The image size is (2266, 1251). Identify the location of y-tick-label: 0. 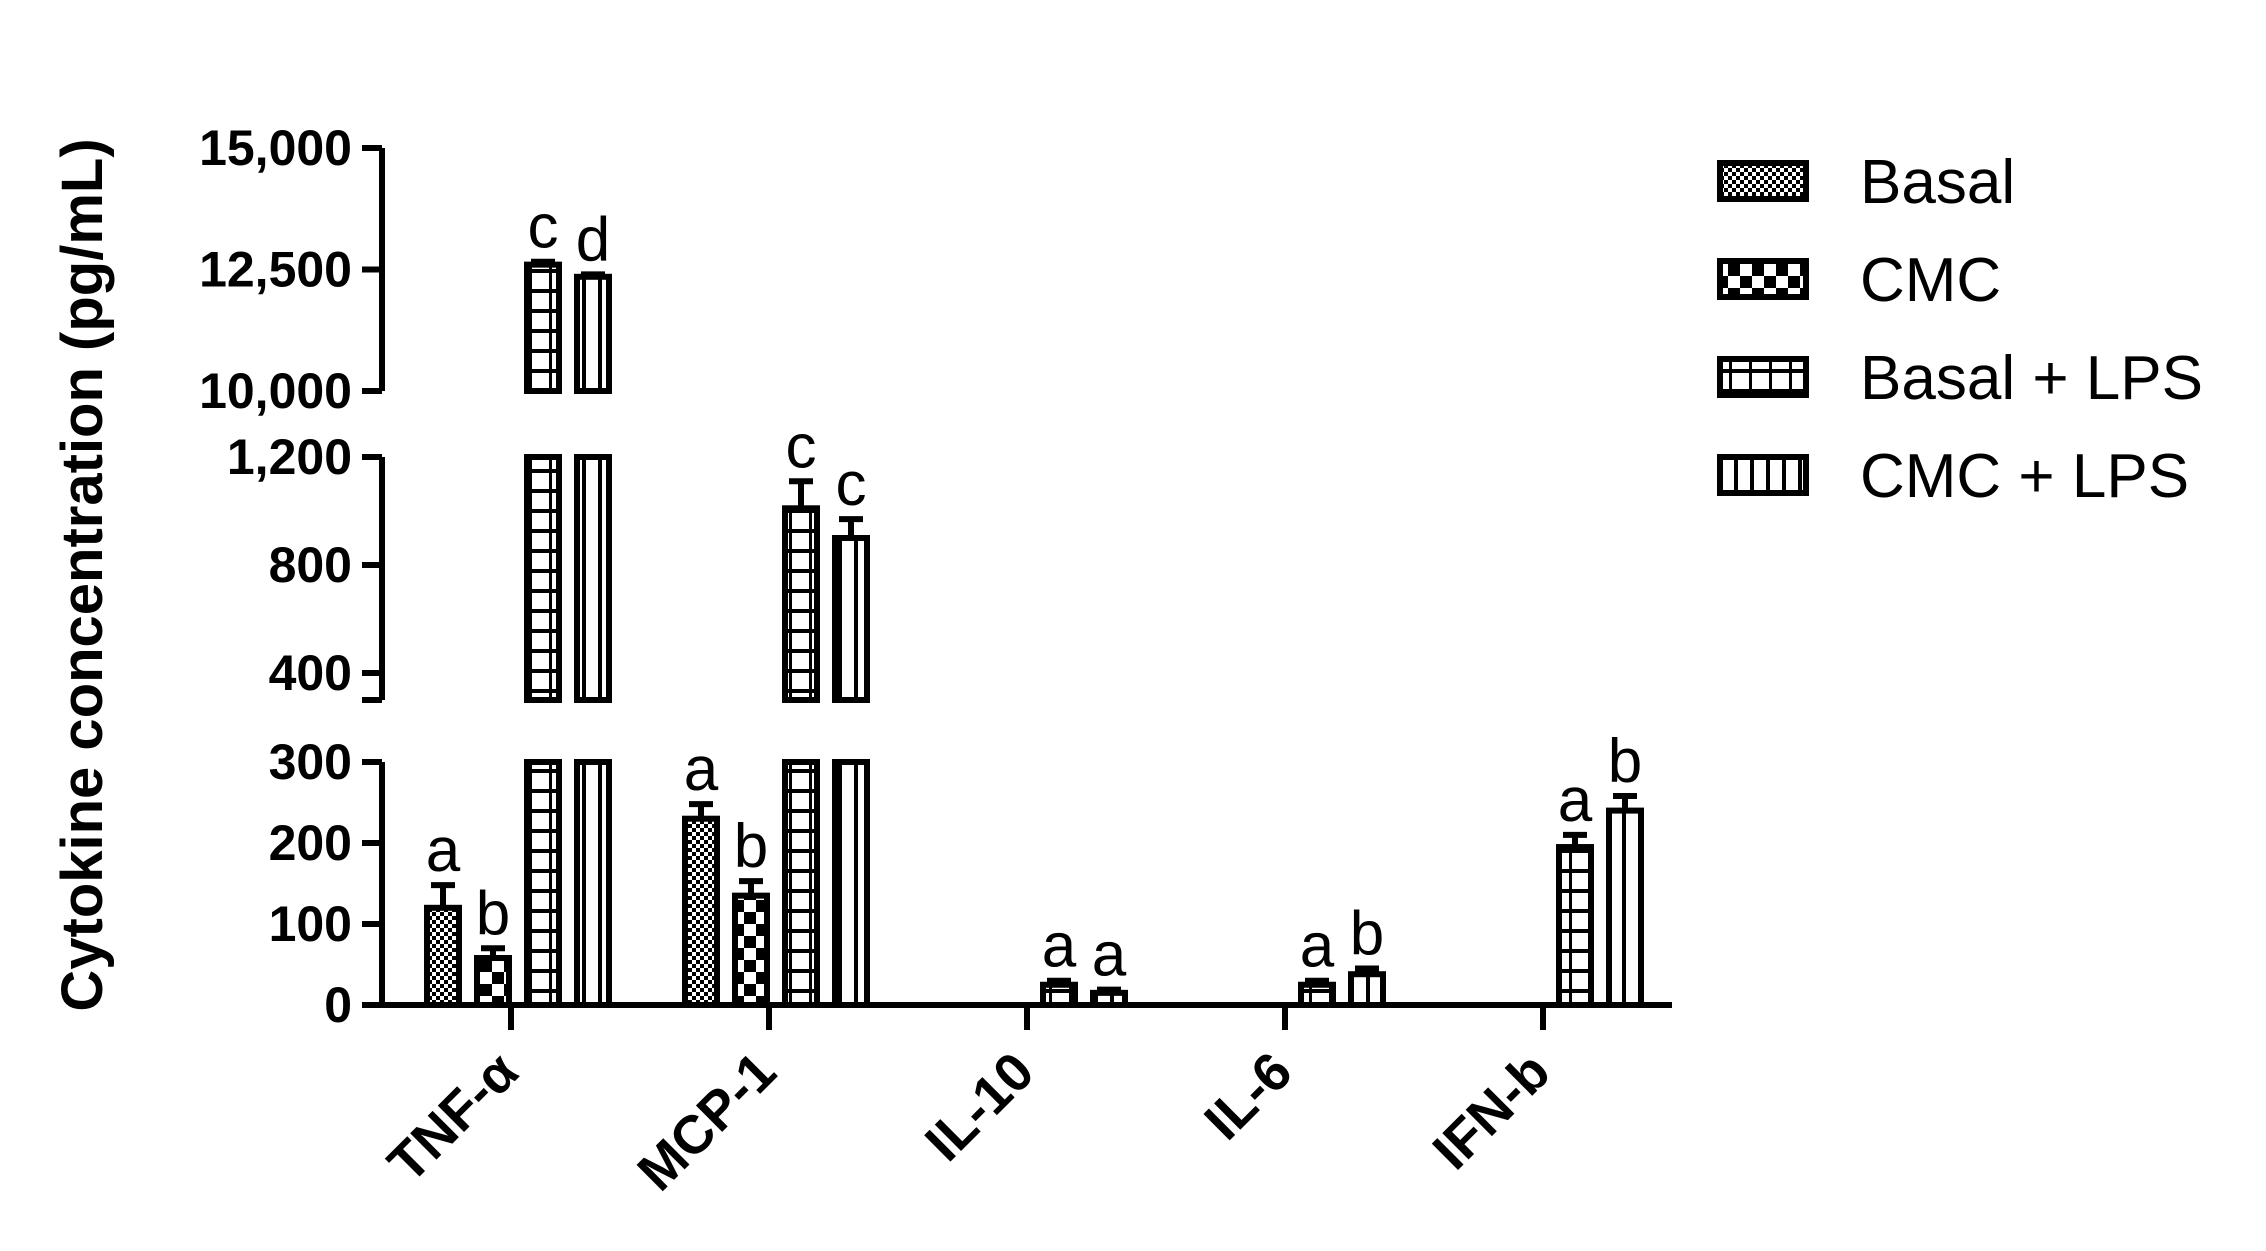
(338, 1005).